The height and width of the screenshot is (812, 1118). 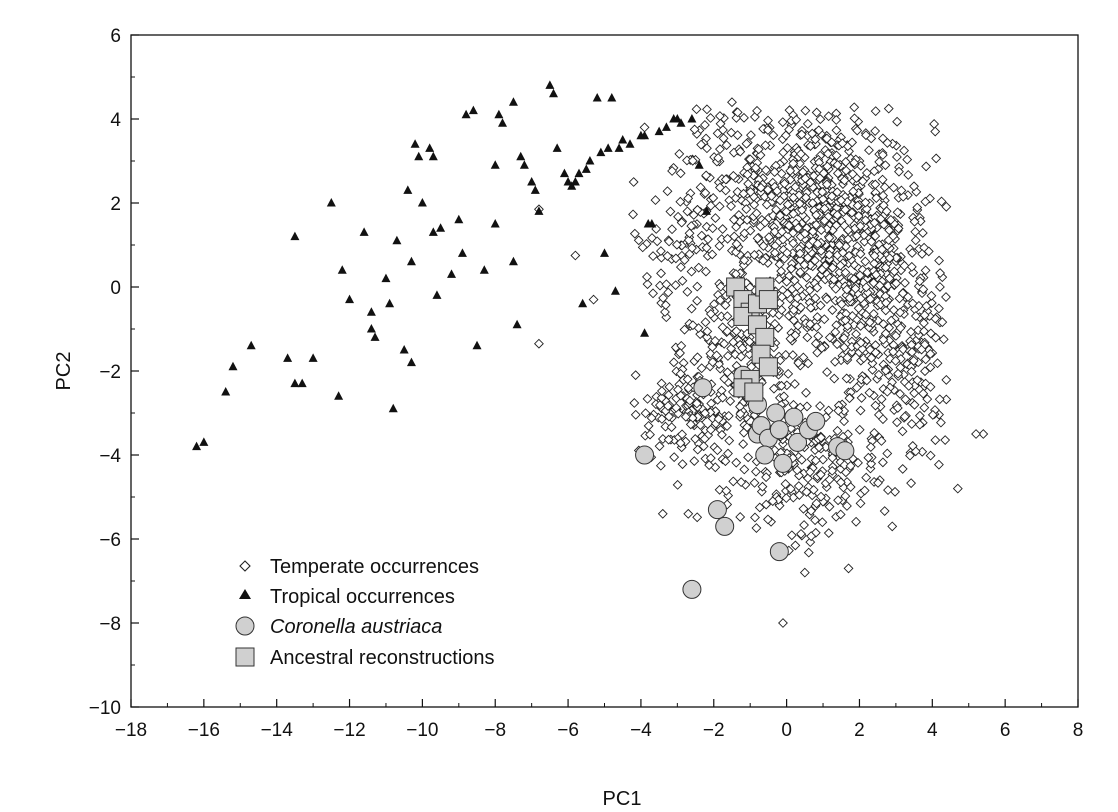 What do you see at coordinates (356, 627) in the screenshot?
I see `legend-label-coronella: Coronella austriaca` at bounding box center [356, 627].